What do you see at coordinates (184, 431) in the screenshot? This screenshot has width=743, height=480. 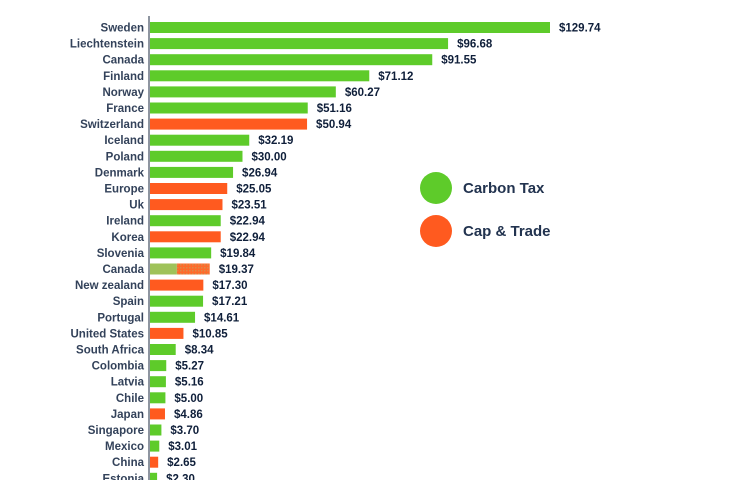 I see `value-label: $3.70` at bounding box center [184, 431].